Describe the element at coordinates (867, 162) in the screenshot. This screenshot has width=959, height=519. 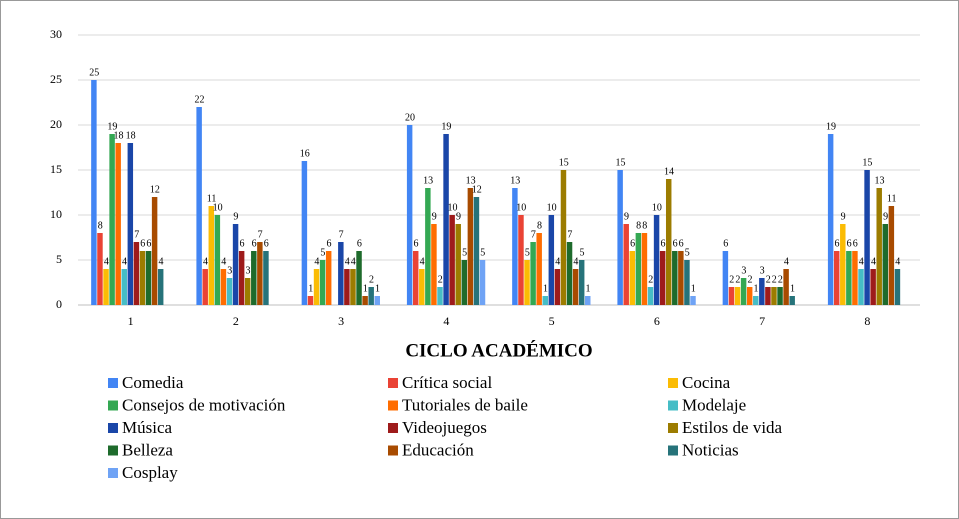
I see `value-label: 15` at that location.